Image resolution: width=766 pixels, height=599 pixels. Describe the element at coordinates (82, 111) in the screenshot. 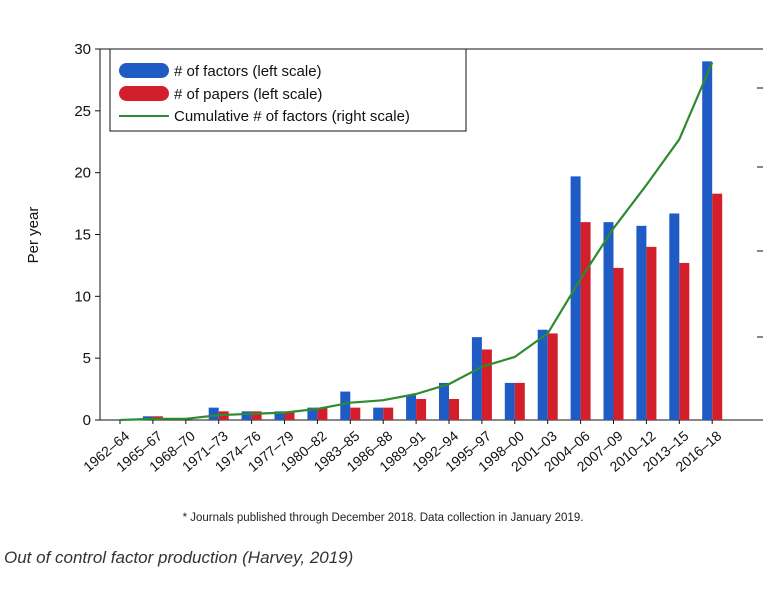

I see `y-tick-label: 25` at that location.